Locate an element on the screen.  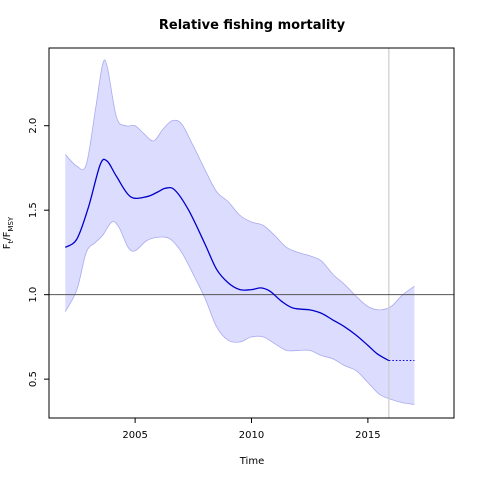
x-tick-label-2015: 2015 is located at coordinates (367, 435).